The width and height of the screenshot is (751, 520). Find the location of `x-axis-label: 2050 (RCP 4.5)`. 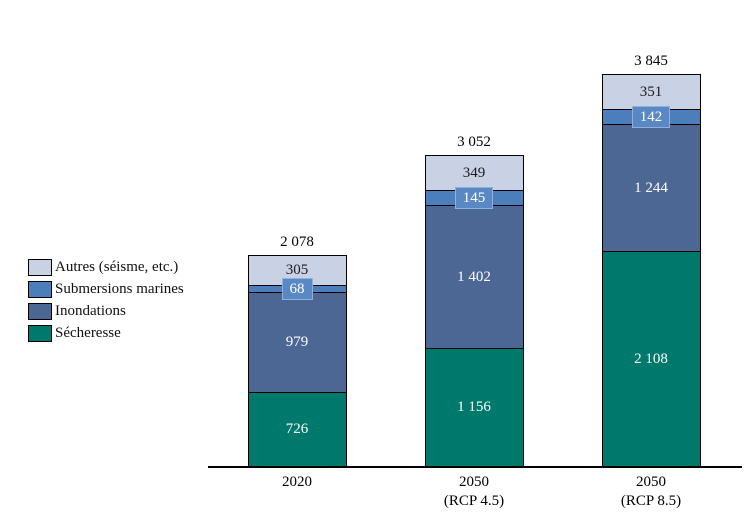

x-axis-label: 2050 (RCP 4.5) is located at coordinates (474, 491).